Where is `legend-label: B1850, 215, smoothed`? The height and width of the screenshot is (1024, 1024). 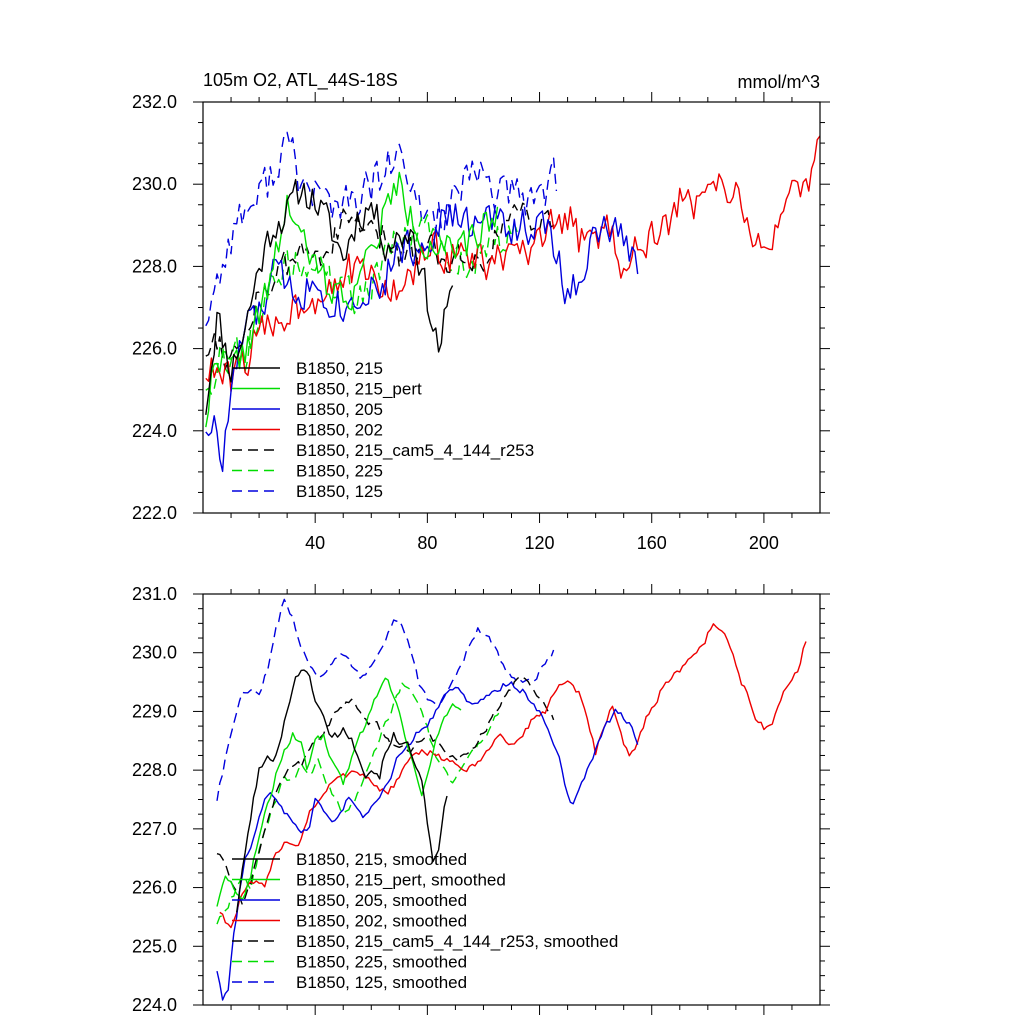 legend-label: B1850, 215, smoothed is located at coordinates (381, 859).